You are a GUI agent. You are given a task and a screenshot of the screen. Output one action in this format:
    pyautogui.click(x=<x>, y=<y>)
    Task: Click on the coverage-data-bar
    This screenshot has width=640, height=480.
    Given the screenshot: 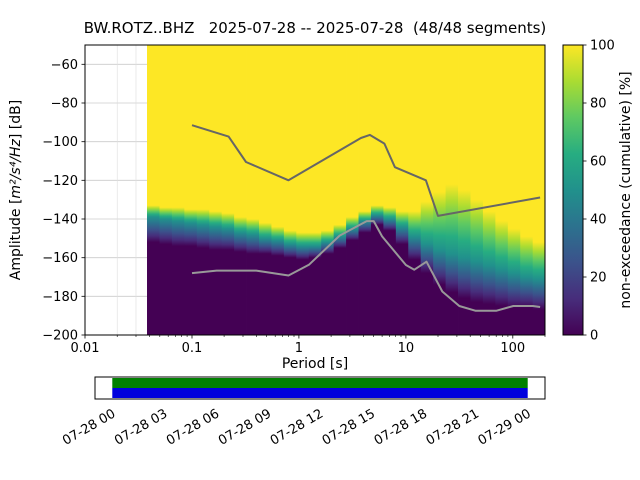 What is the action you would take?
    pyautogui.click(x=320, y=393)
    